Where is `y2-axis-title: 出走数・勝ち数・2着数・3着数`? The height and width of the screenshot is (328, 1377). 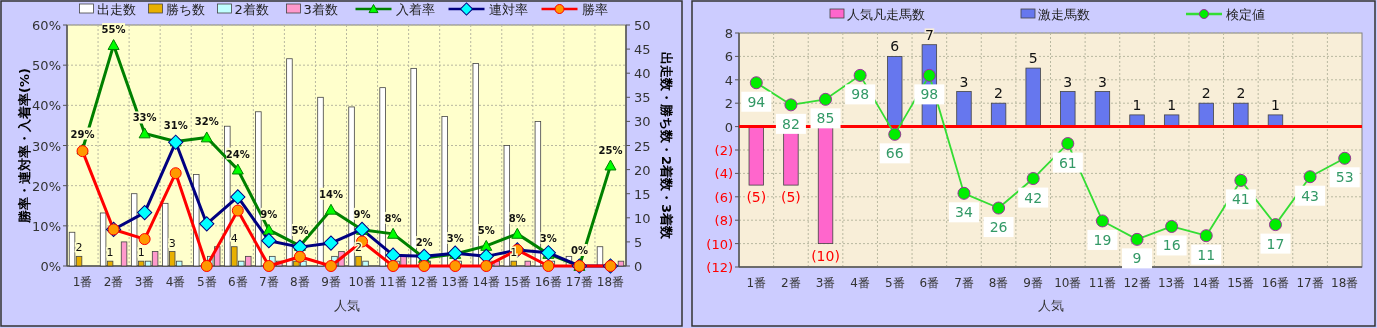
y2-axis-title: 出走数・勝ち数・2着数・3着数 is located at coordinates (666, 146).